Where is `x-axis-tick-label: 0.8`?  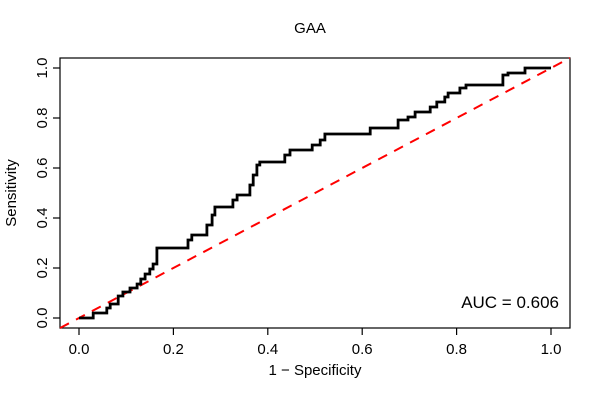 x-axis-tick-label: 0.8 is located at coordinates (456, 349).